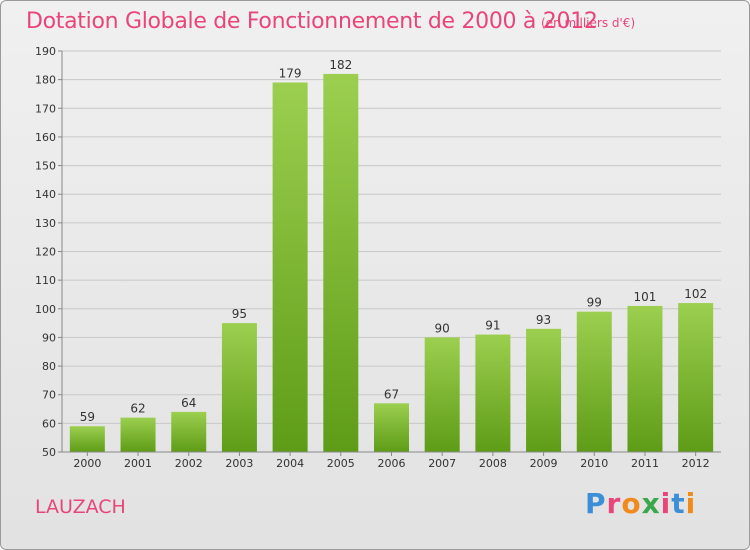  I want to click on y-tick-label: 140, so click(45, 194).